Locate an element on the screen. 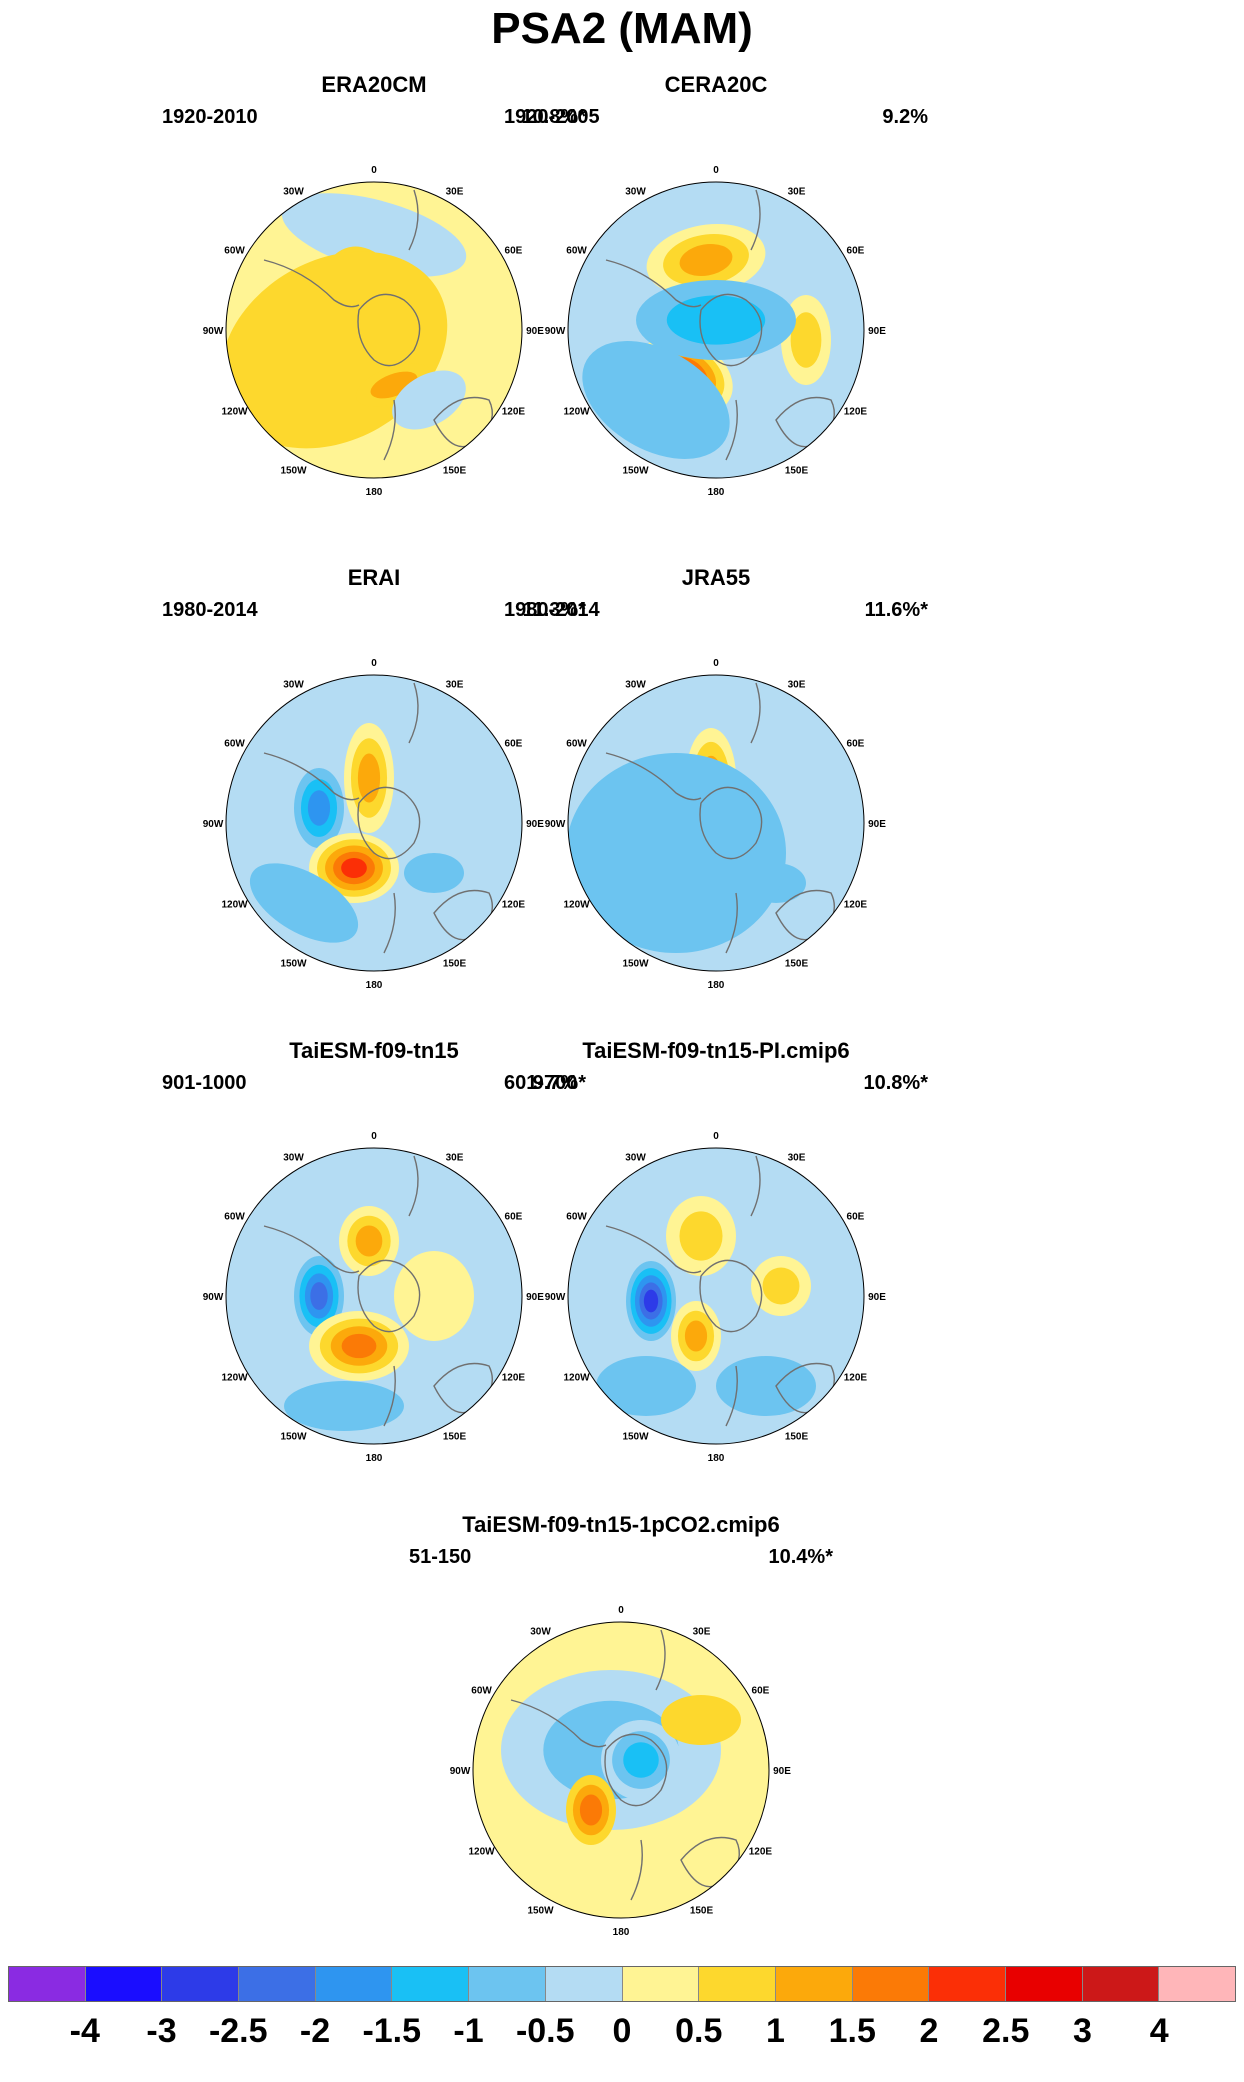 This screenshot has width=1244, height=2082. panel-period: 601-700 is located at coordinates (541, 1083).